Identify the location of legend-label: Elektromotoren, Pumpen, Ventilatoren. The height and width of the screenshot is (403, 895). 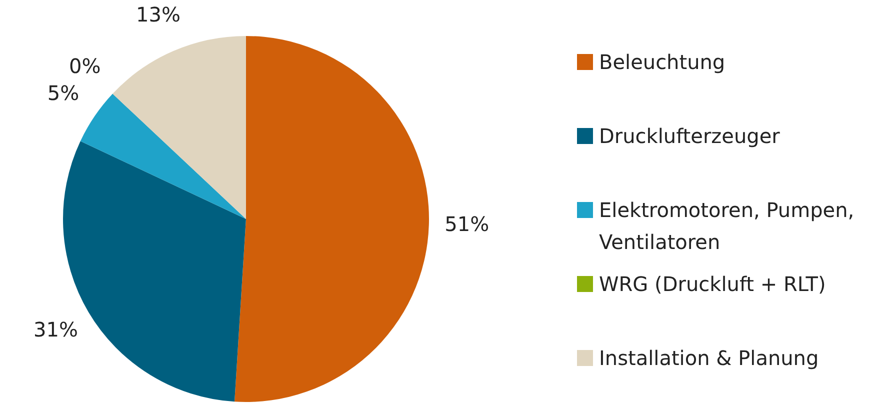
(727, 226).